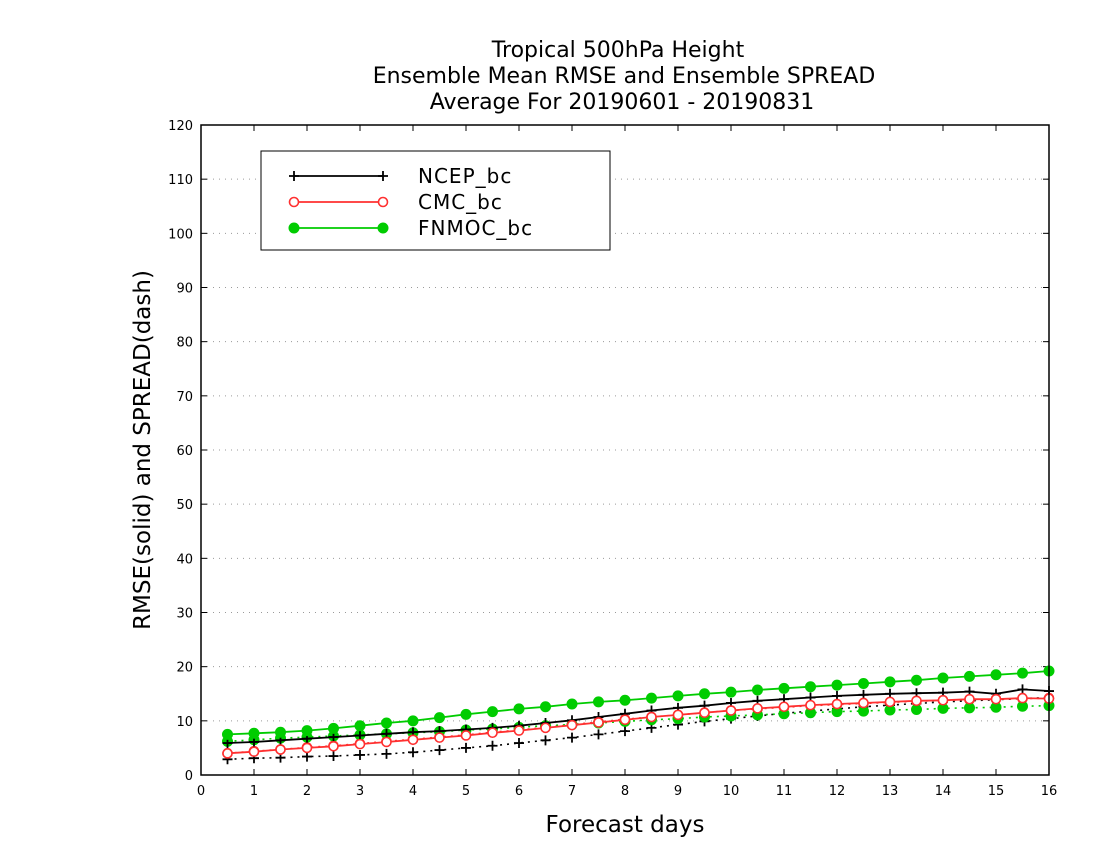 The width and height of the screenshot is (1100, 850). What do you see at coordinates (413, 791) in the screenshot?
I see `x-tick-label: 4` at bounding box center [413, 791].